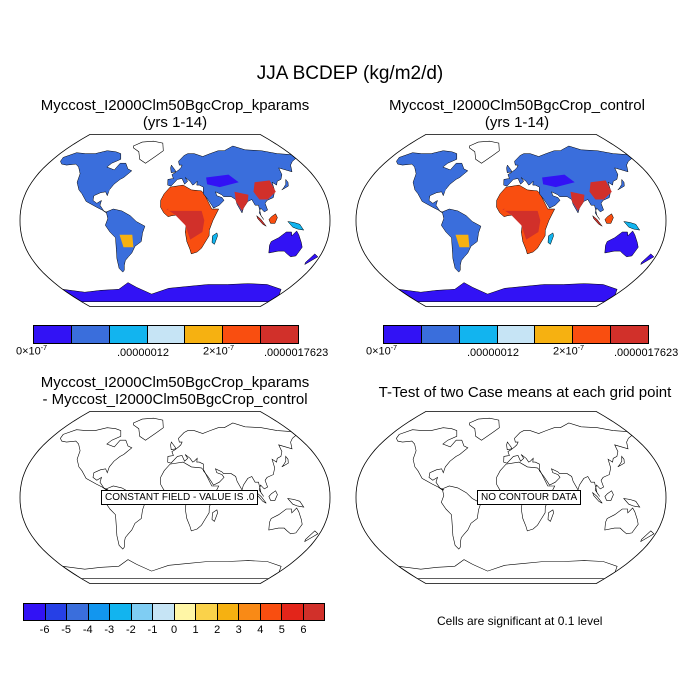 The image size is (700, 700). I want to click on panel1-title-line1: Myccost_I2000Clm50BgcCrop_kparams, so click(175, 105).